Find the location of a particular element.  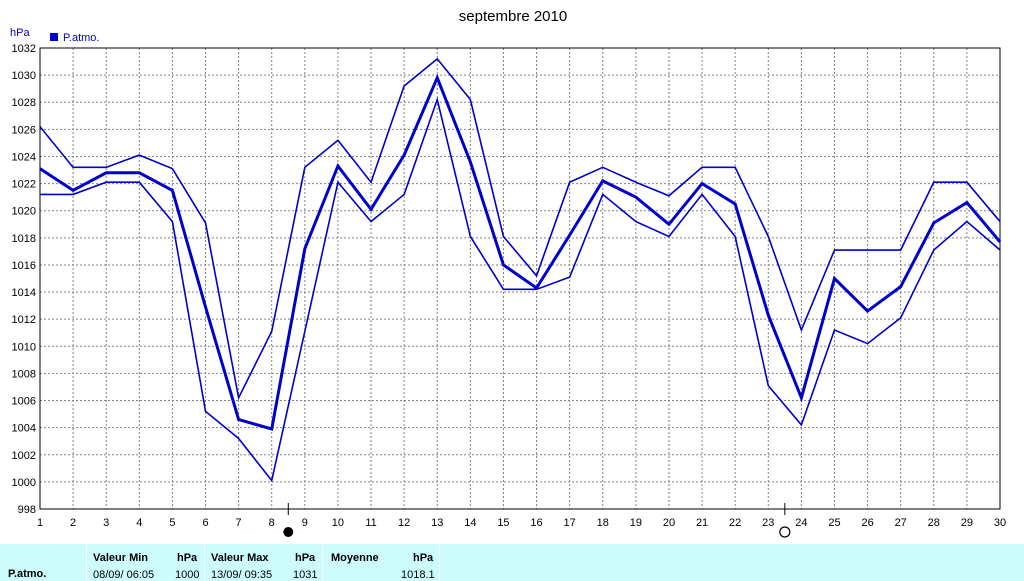

x-tick-label: 12 is located at coordinates (404, 523).